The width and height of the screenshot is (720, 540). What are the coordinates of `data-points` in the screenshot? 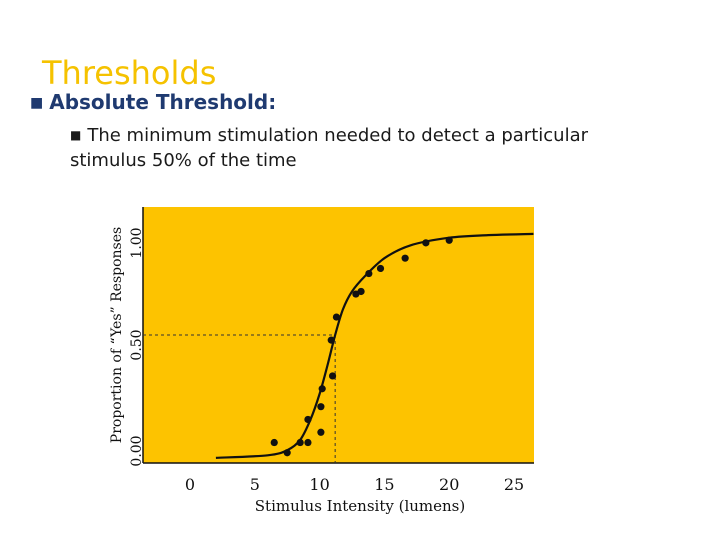 It's located at (361, 346).